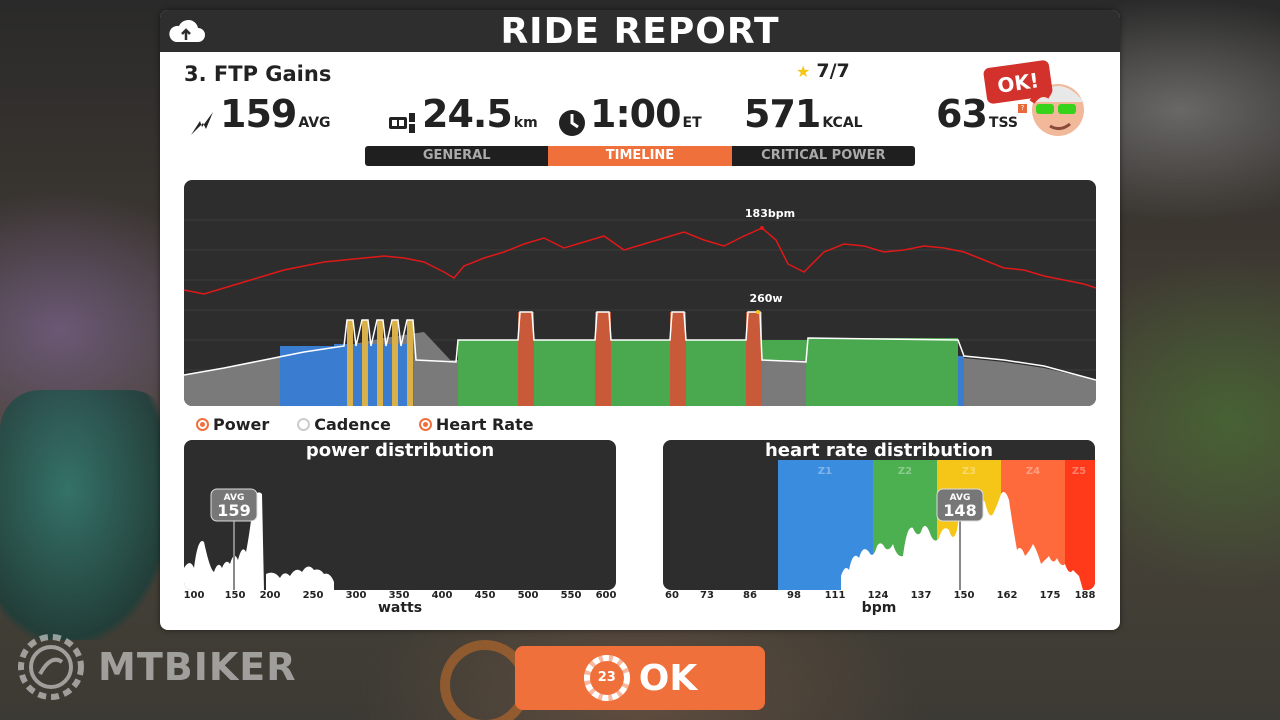 The height and width of the screenshot is (720, 1280). What do you see at coordinates (400, 450) in the screenshot?
I see `power-distribution-title: power distribution` at bounding box center [400, 450].